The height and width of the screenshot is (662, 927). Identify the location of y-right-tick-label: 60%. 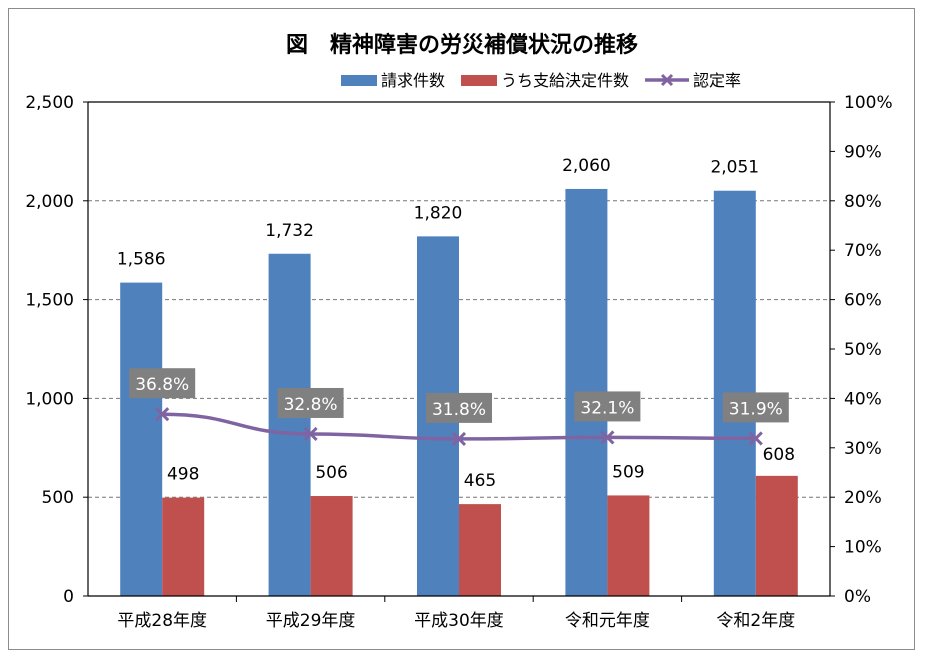
(863, 301).